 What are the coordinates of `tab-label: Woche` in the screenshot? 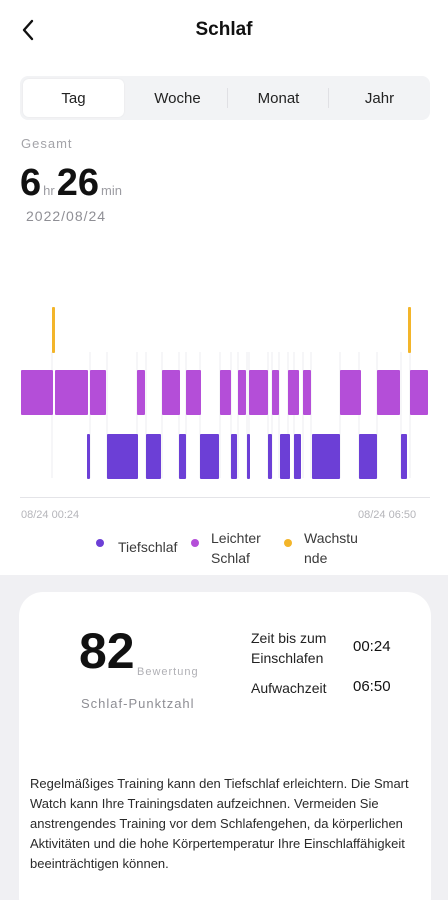 It's located at (177, 98).